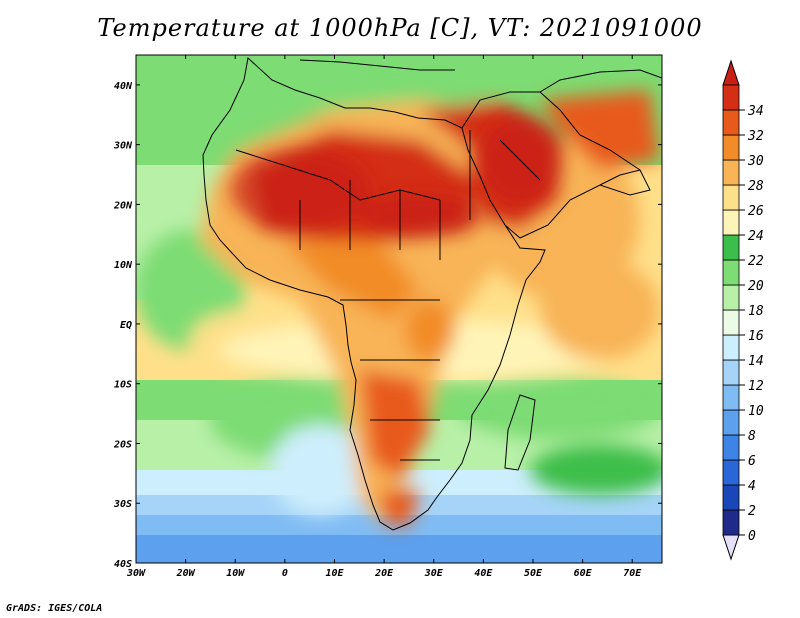 The image size is (800, 618). What do you see at coordinates (756, 211) in the screenshot?
I see `colorbar-label: 26` at bounding box center [756, 211].